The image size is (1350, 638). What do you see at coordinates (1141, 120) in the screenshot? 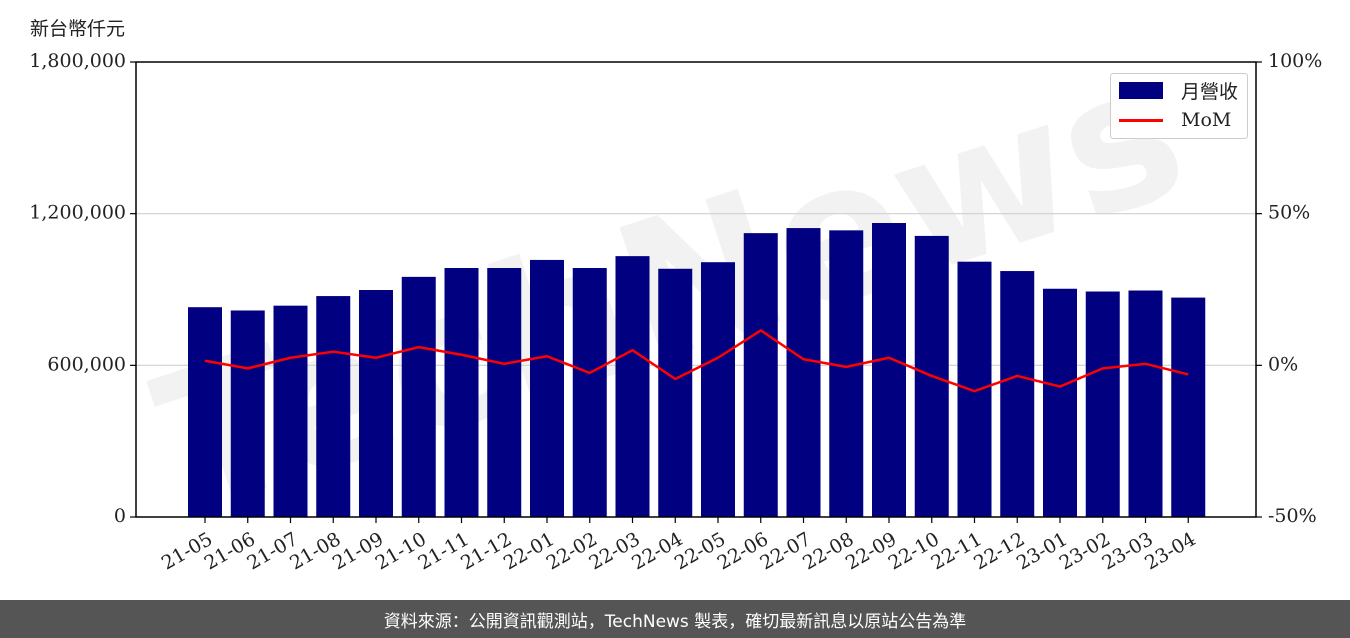
I see `legend-line-swatch` at bounding box center [1141, 120].